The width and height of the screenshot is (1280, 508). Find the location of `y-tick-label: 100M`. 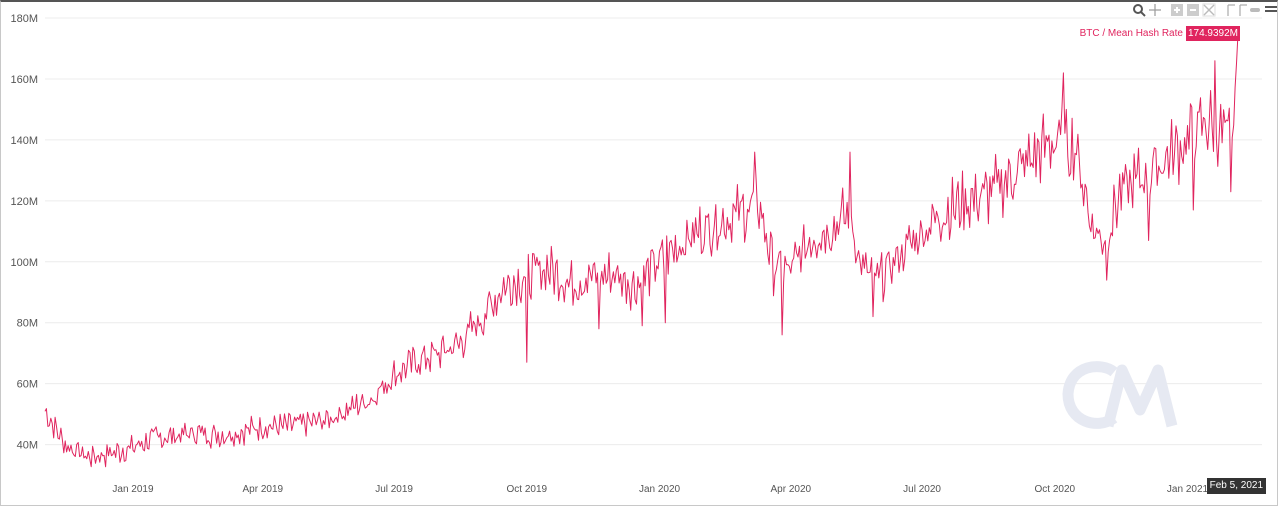

y-tick-label: 100M is located at coordinates (24, 263).